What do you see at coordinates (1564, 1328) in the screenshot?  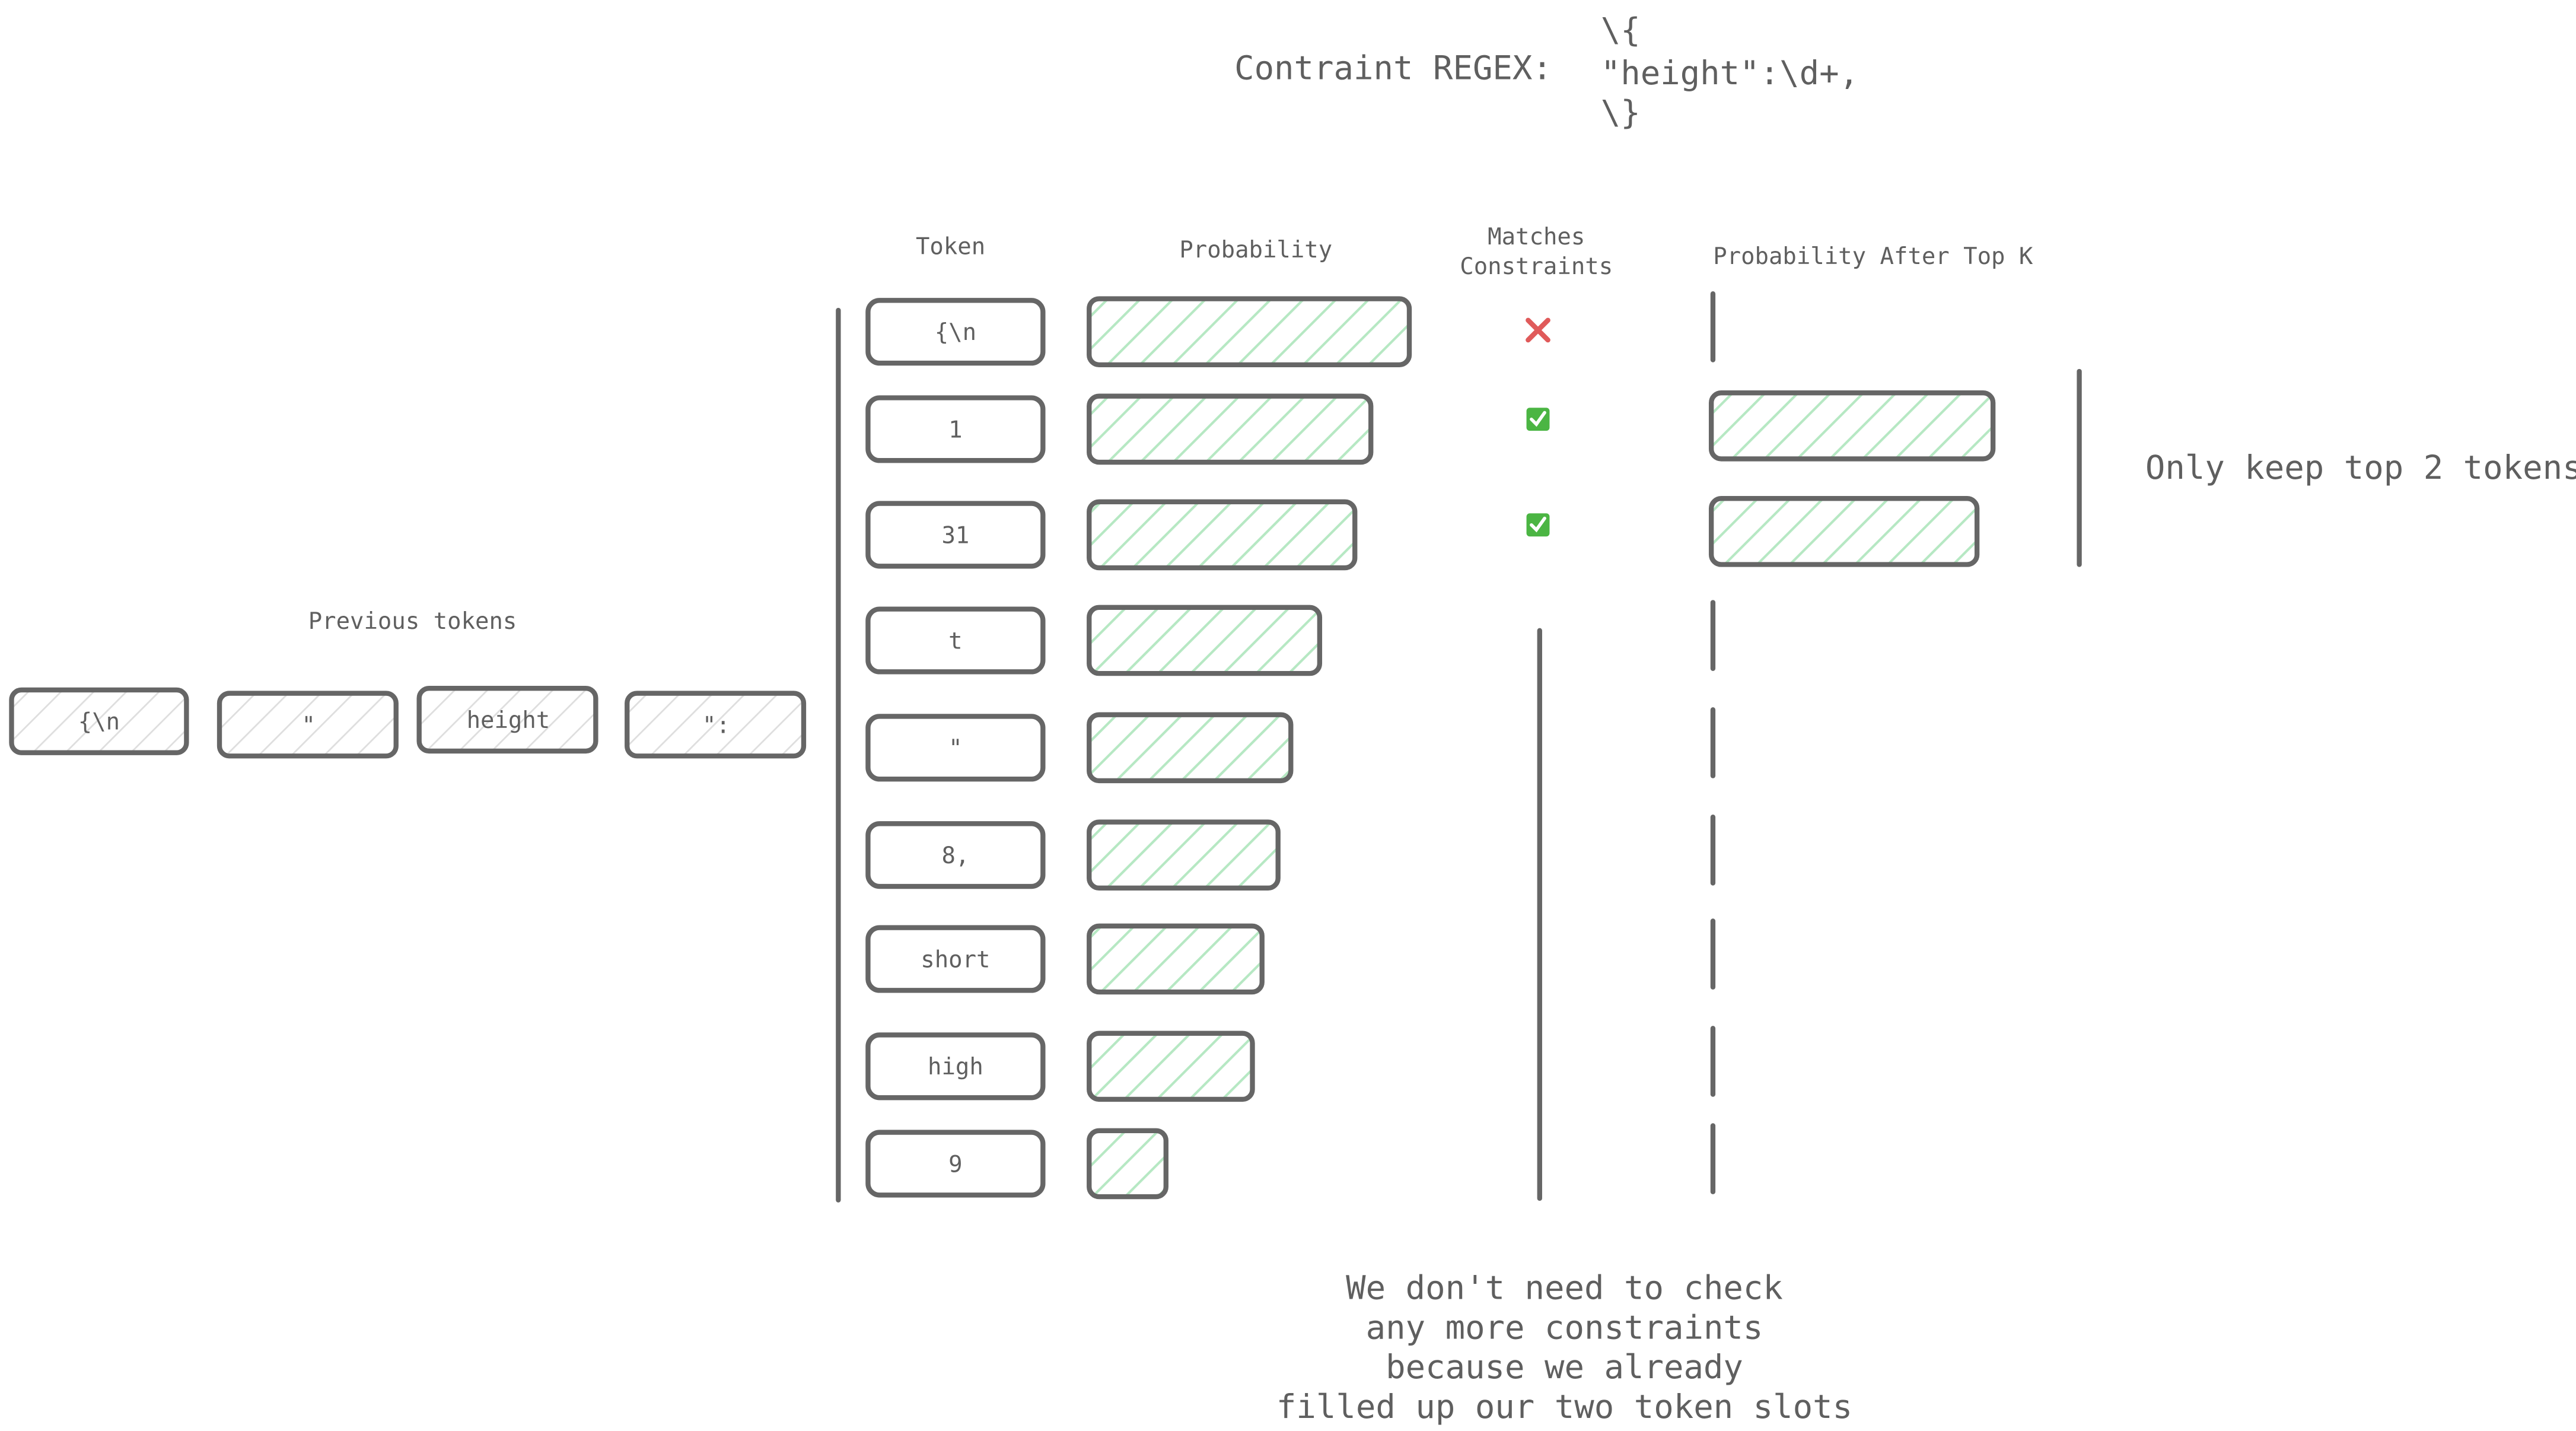 I see `bottom-note-line-2: any more constraints` at bounding box center [1564, 1328].